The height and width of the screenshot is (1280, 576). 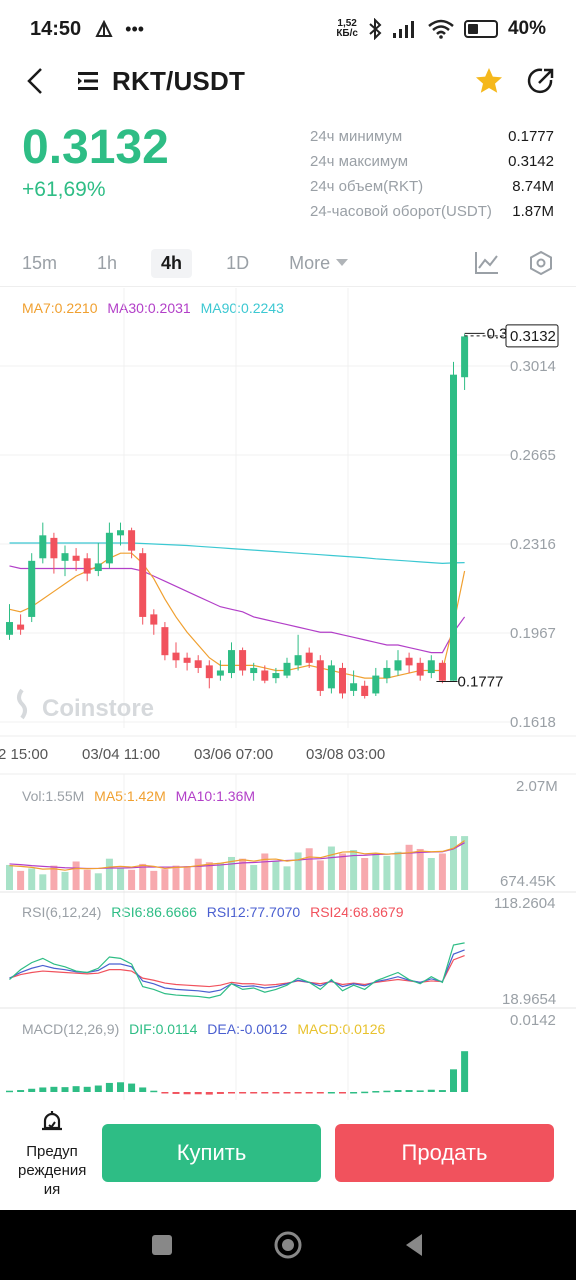 I want to click on tab-more: More, so click(x=318, y=263).